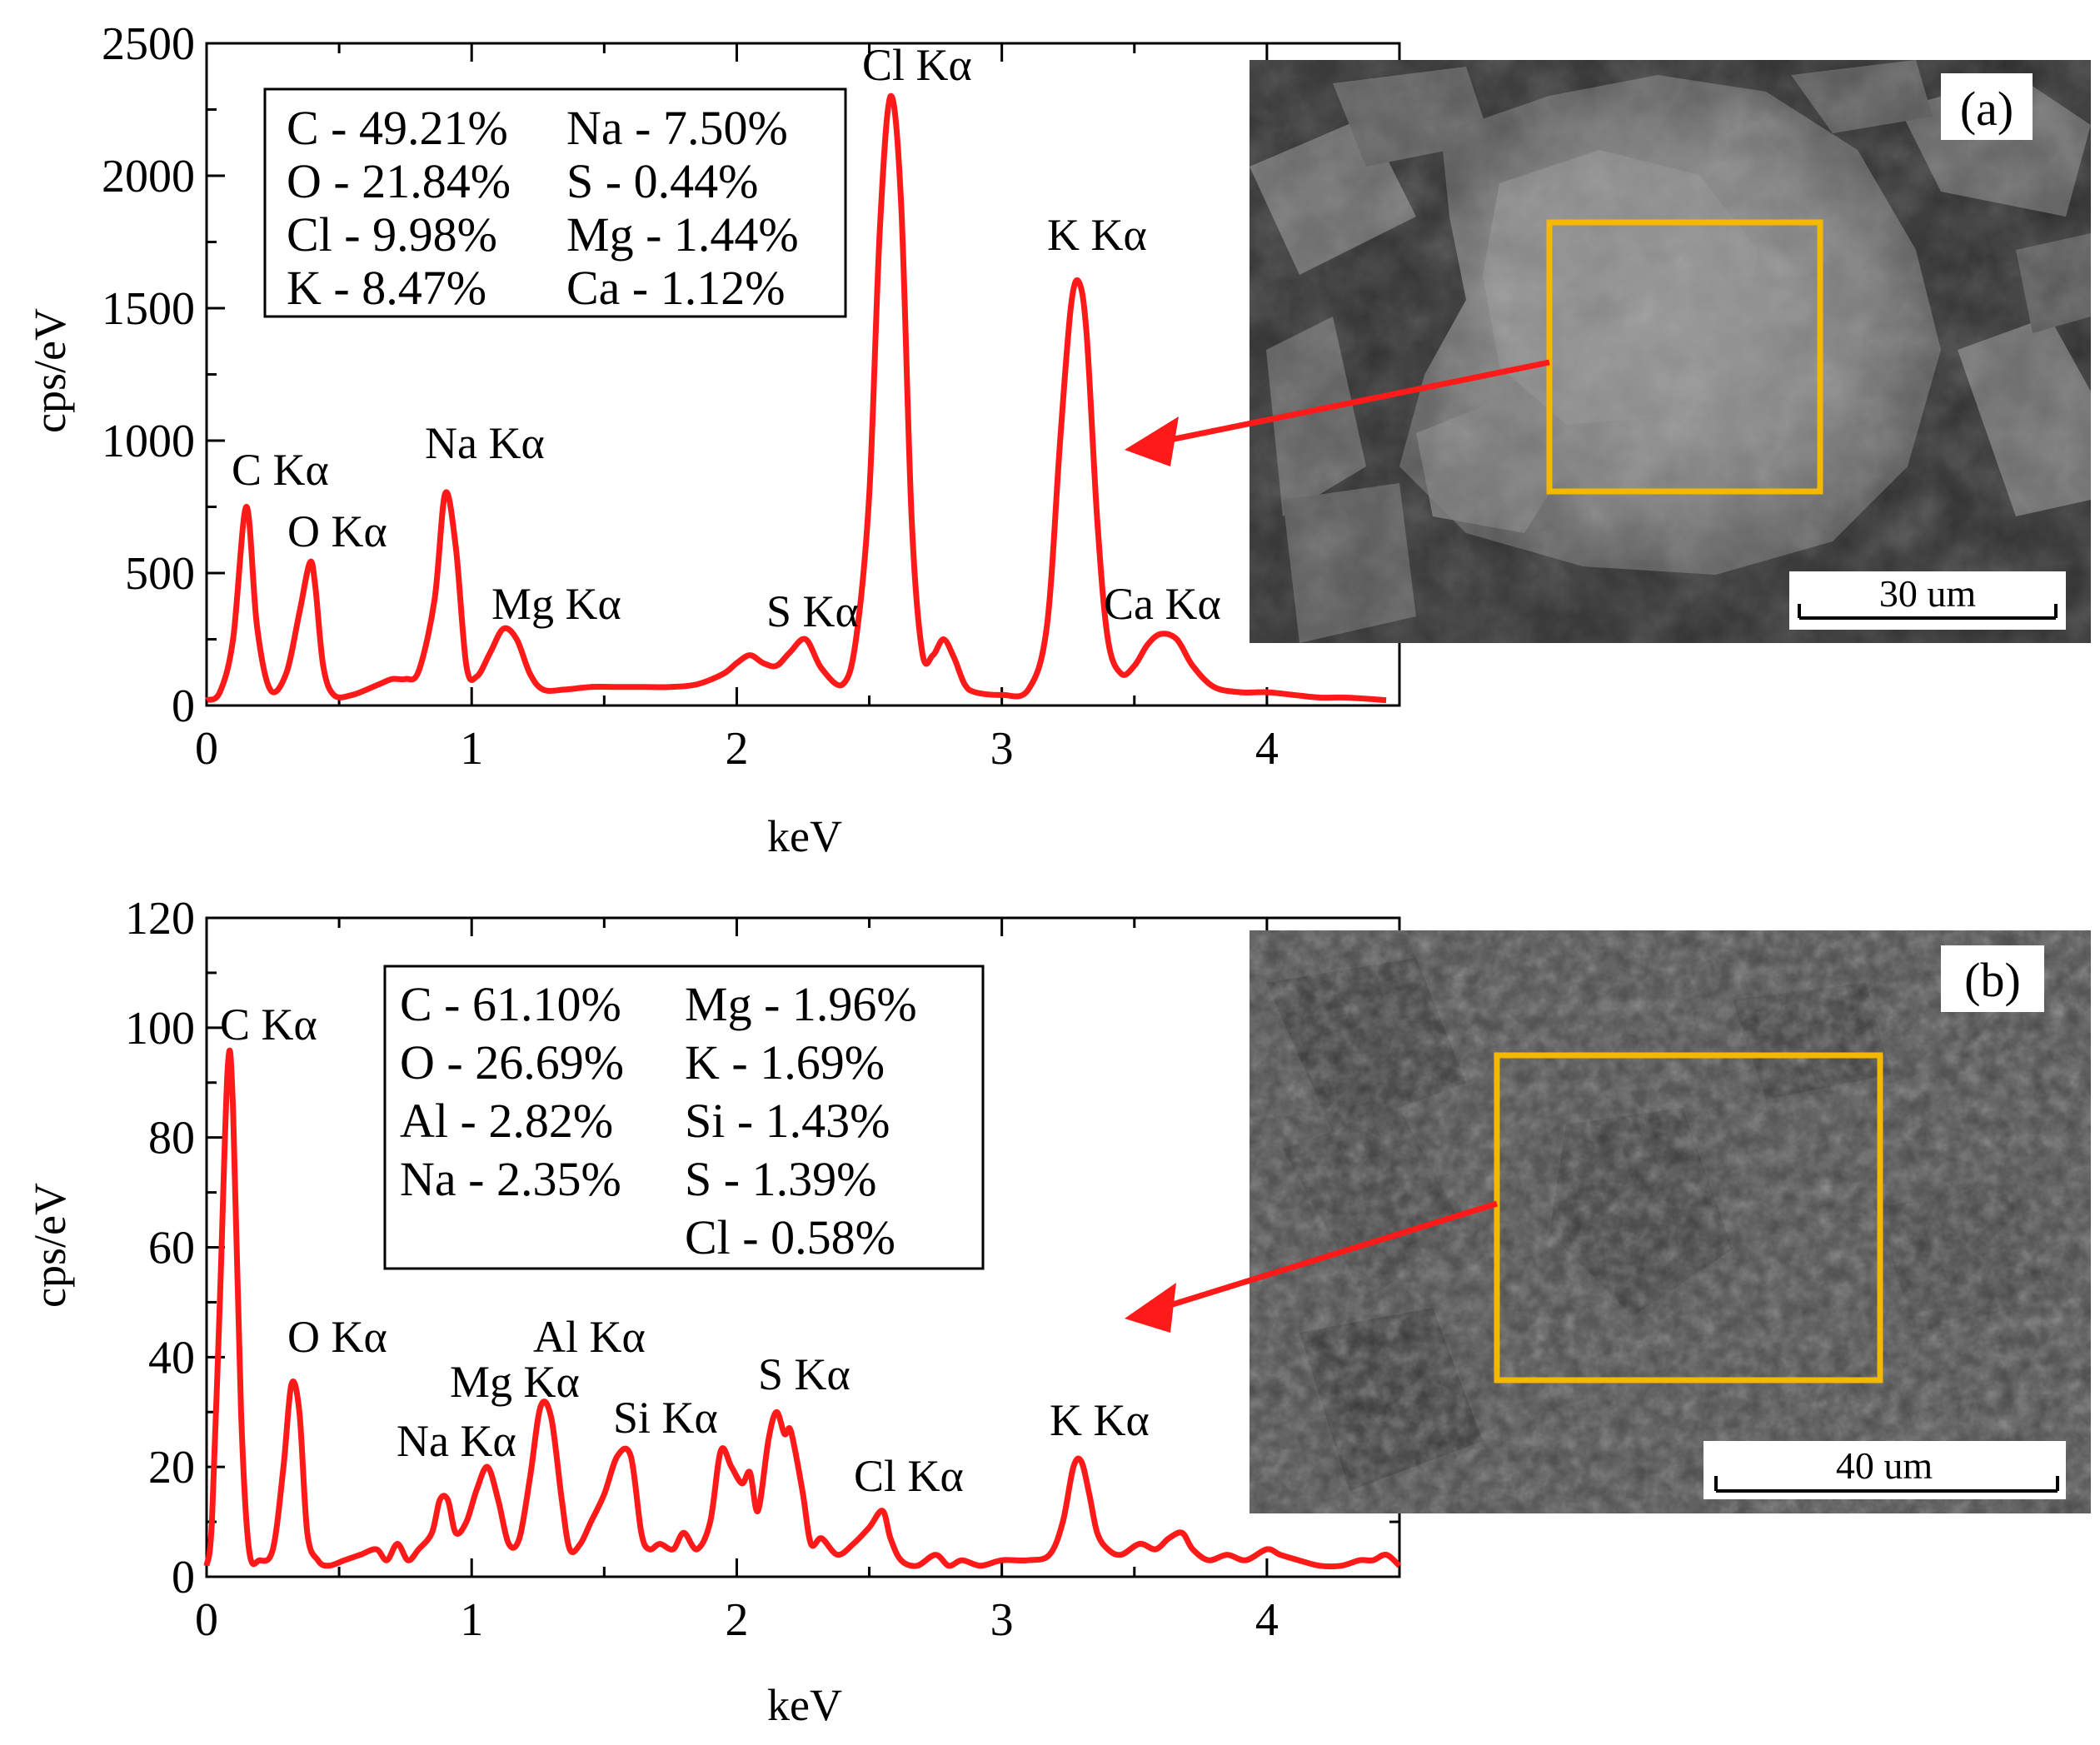 The width and height of the screenshot is (2100, 1745). What do you see at coordinates (1884, 1465) in the screenshot?
I see `scale-bar-b: 40 um` at bounding box center [1884, 1465].